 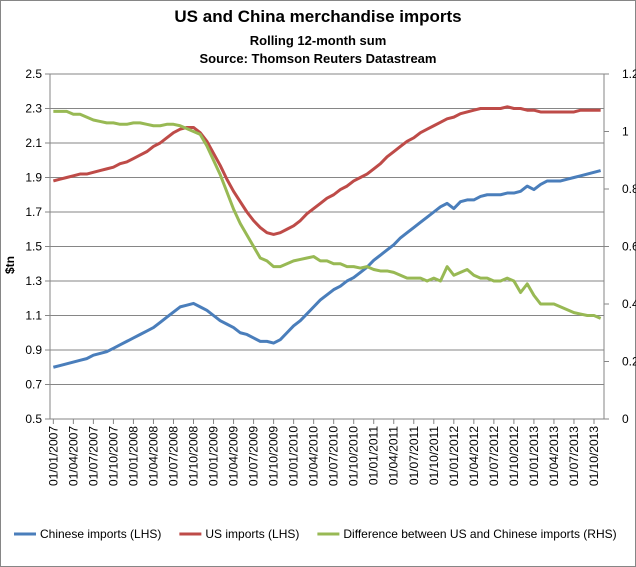 What do you see at coordinates (334, 456) in the screenshot?
I see `x-tick-label: 01/07/2010` at bounding box center [334, 456].